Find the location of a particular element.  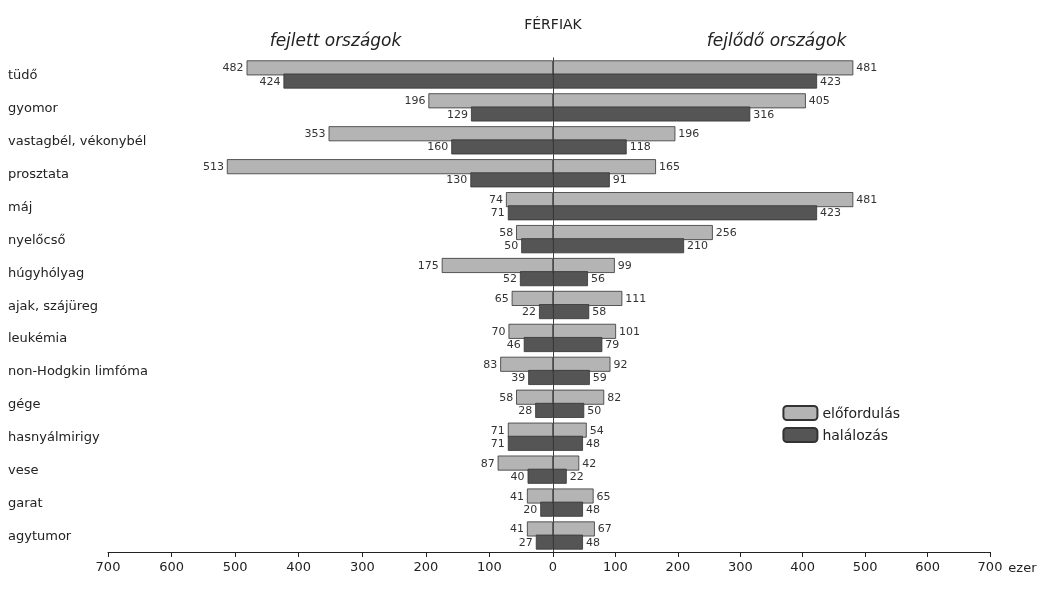

data-label: 56 is located at coordinates (597, 279).